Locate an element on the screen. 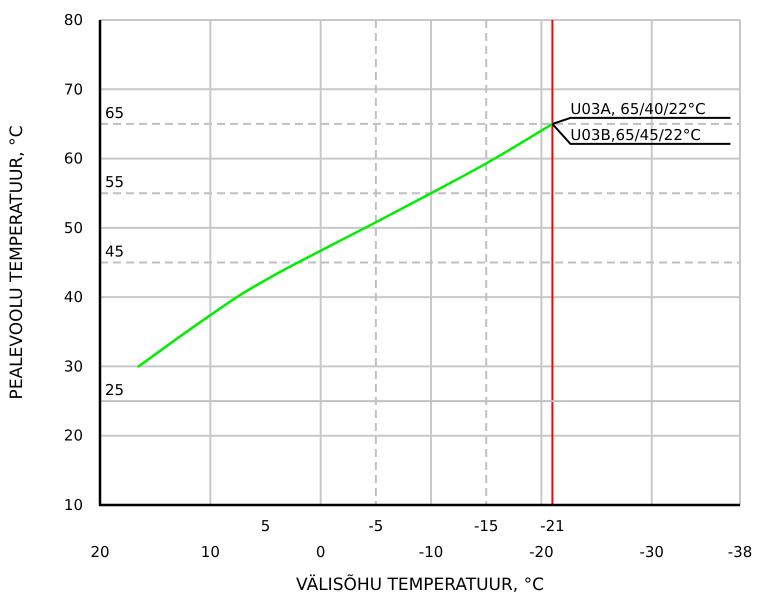 The image size is (761, 602). y-tick-label: 30 is located at coordinates (73, 366).